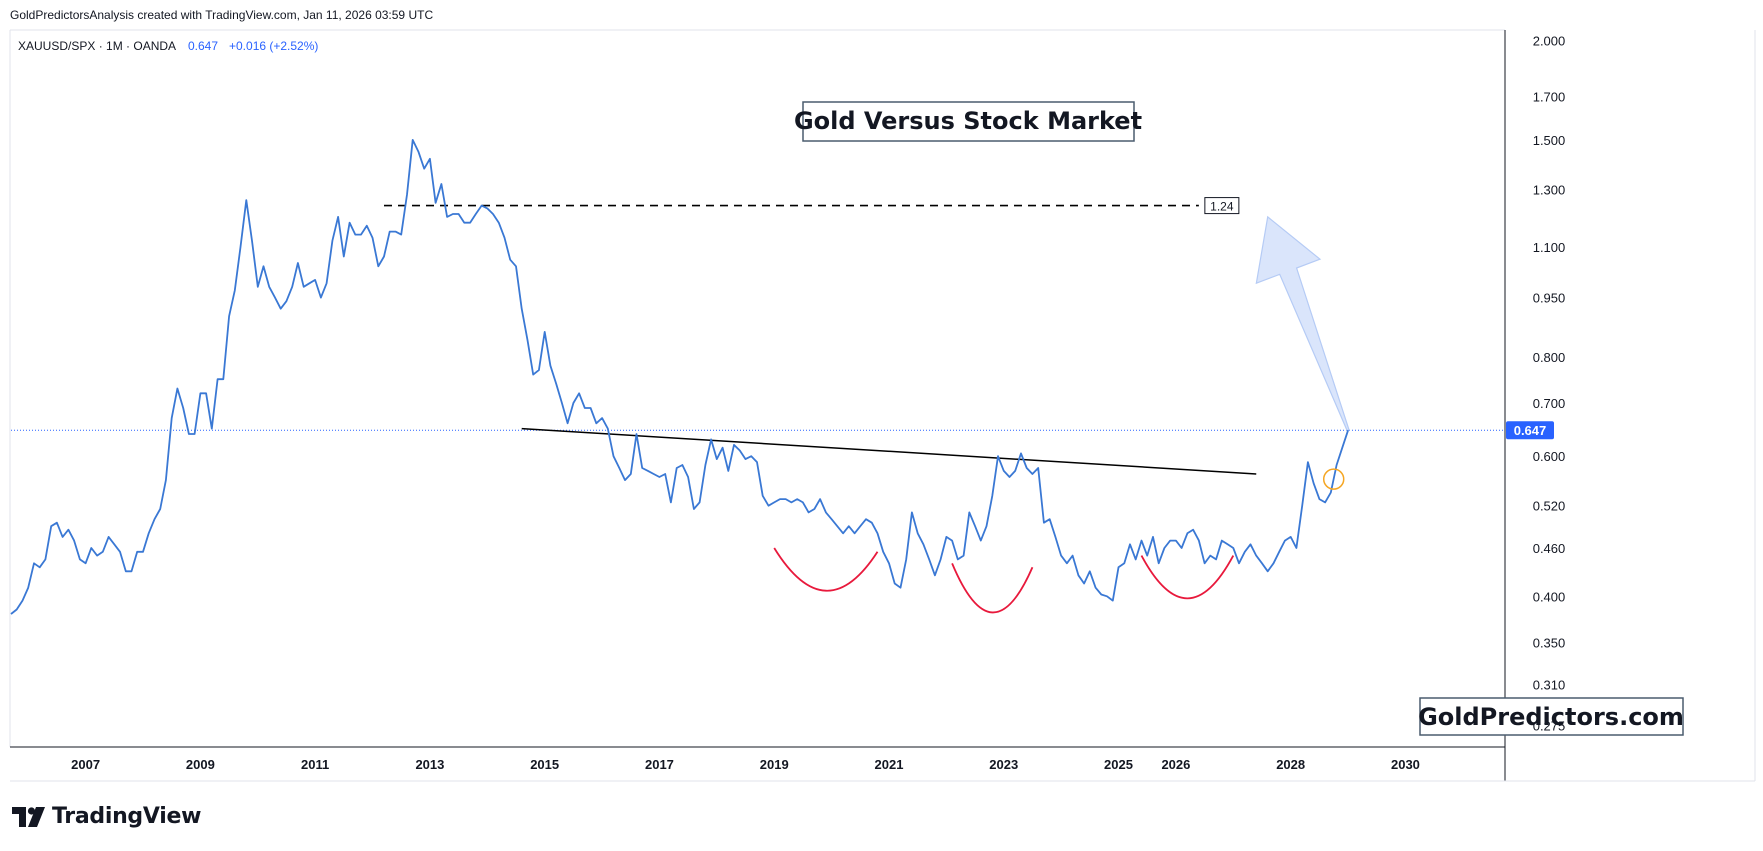  Describe the element at coordinates (1549, 97) in the screenshot. I see `y-tick-label: 1.700` at that location.